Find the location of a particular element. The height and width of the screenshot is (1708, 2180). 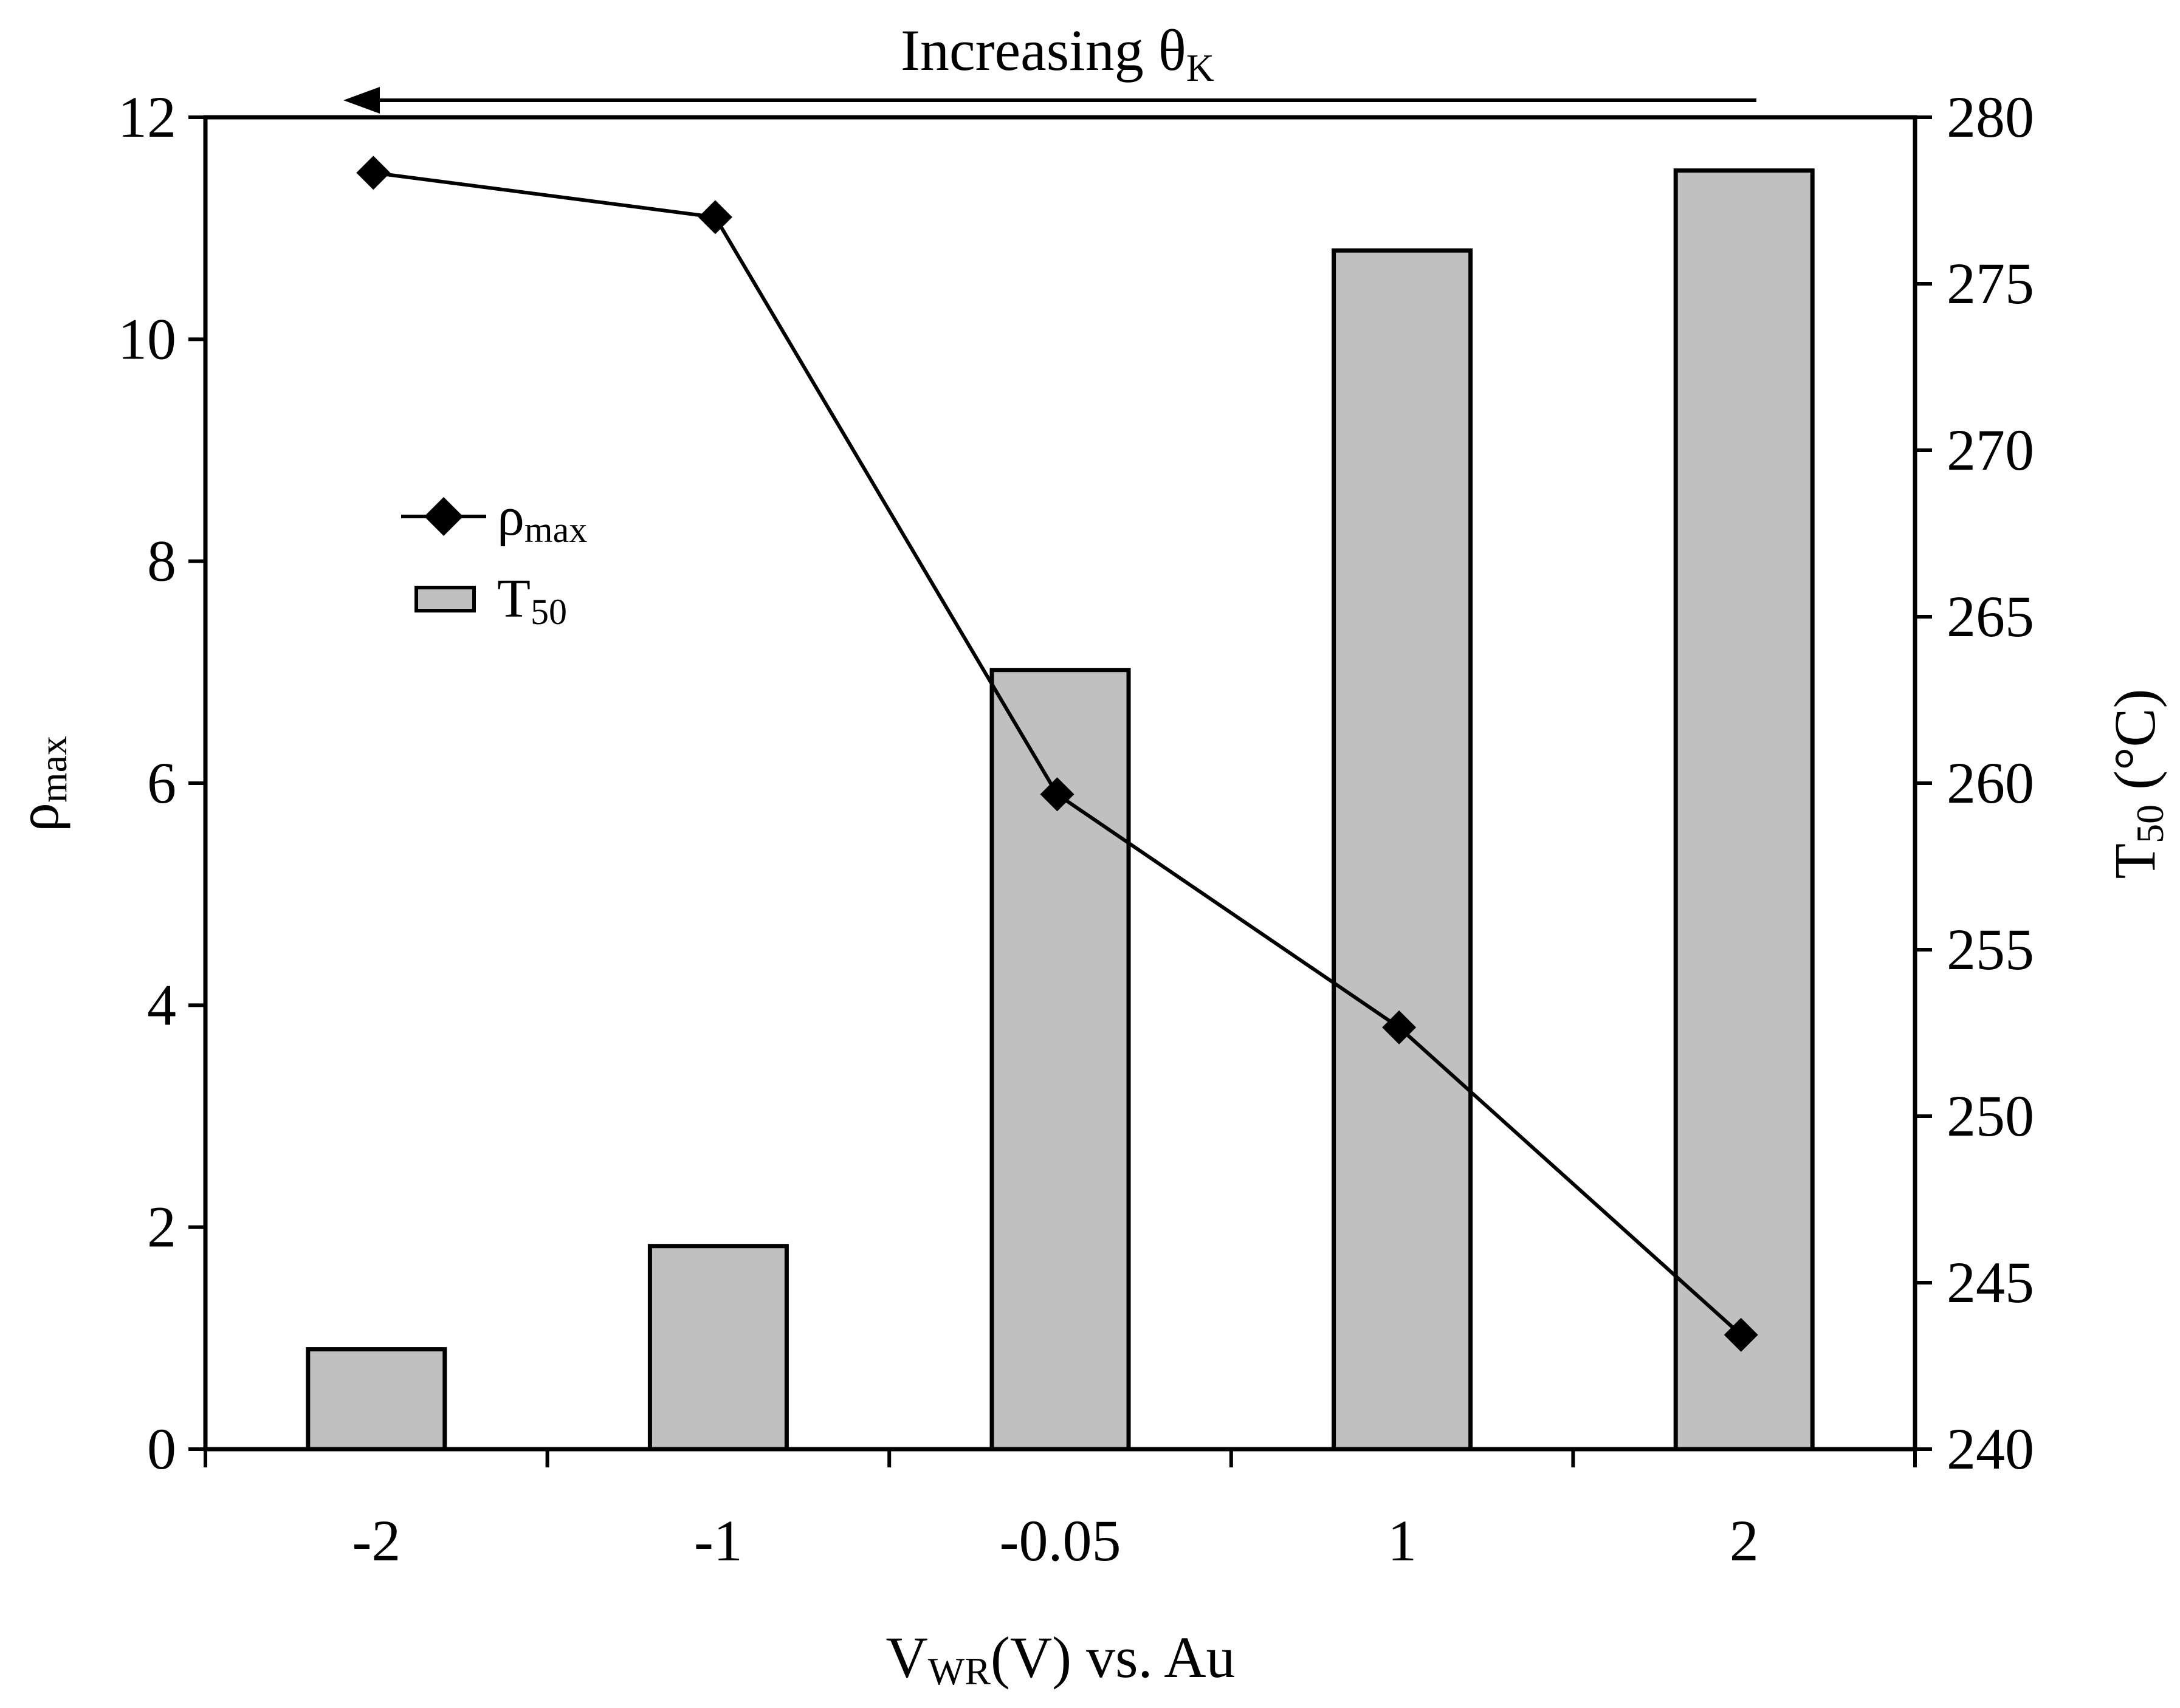

right-y-axis-title: T50 (°C) is located at coordinates (2137, 784).